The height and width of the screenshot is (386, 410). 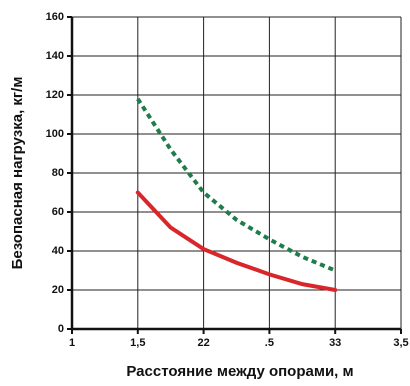 I want to click on y-tick-label: 120, so click(x=55, y=95).